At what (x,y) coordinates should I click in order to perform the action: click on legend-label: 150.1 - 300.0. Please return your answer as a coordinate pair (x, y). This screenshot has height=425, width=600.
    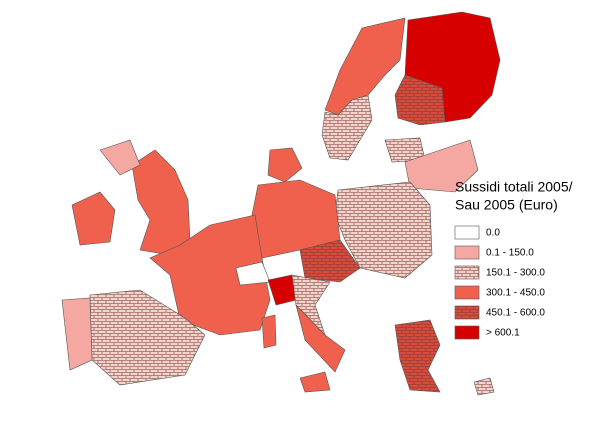
    Looking at the image, I should click on (515, 273).